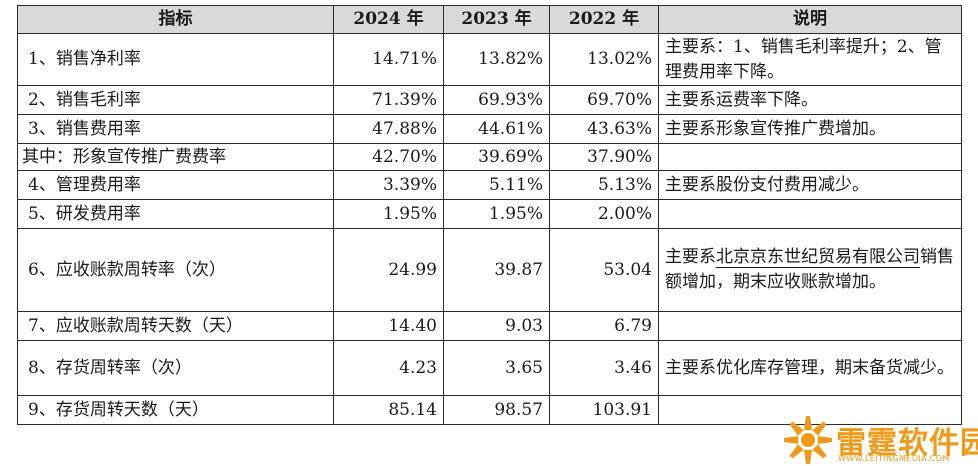  Describe the element at coordinates (175, 157) in the screenshot. I see `row-name: 其中：形象宣传推广费费率` at that location.